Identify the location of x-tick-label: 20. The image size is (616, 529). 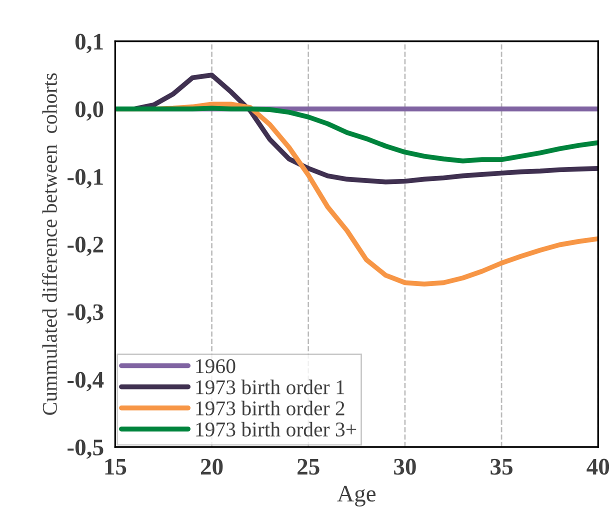
(211, 466).